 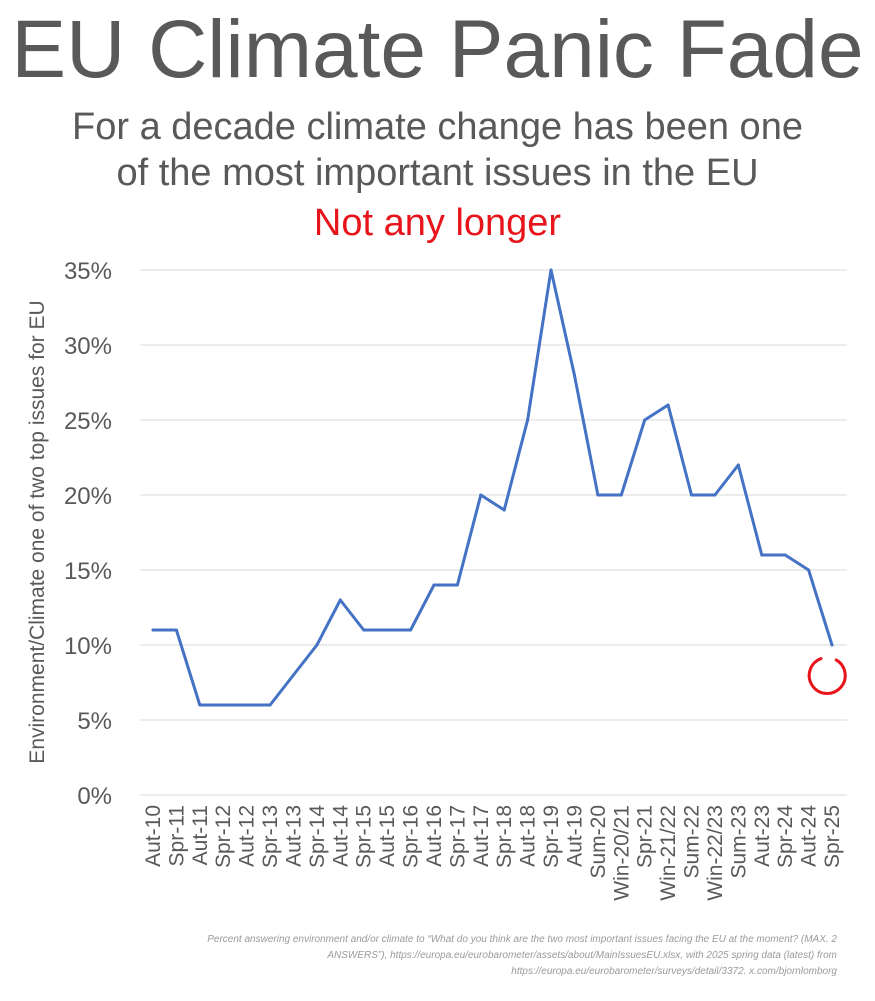 What do you see at coordinates (785, 836) in the screenshot?
I see `x-tick-label: Spr-24` at bounding box center [785, 836].